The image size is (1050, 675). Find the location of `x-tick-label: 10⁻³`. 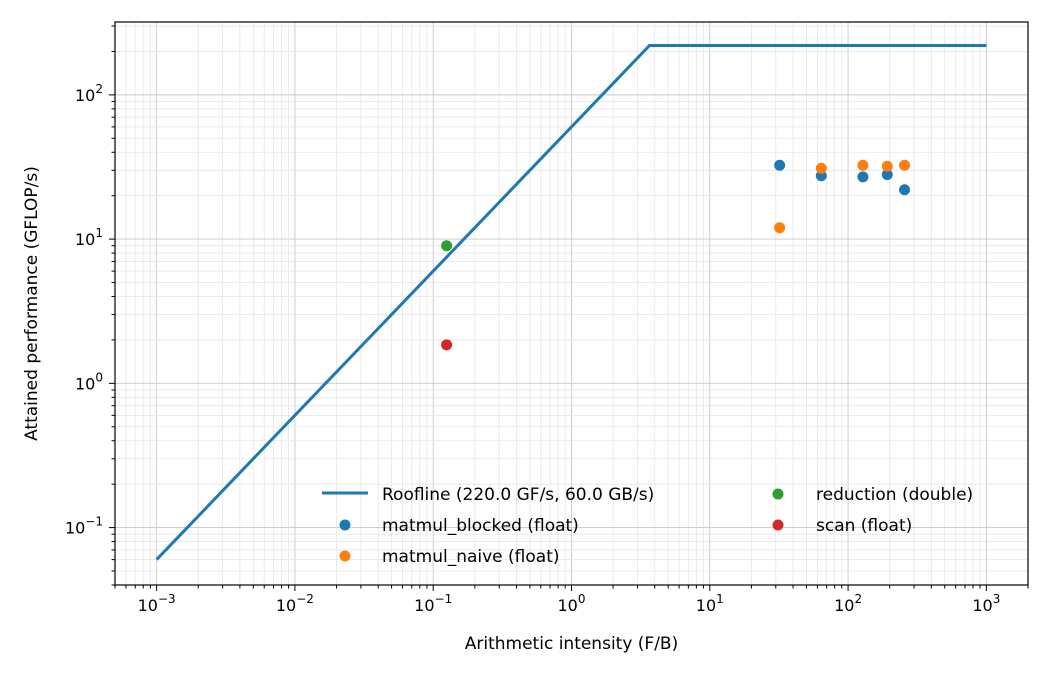

x-tick-label: 10⁻³ is located at coordinates (157, 603).